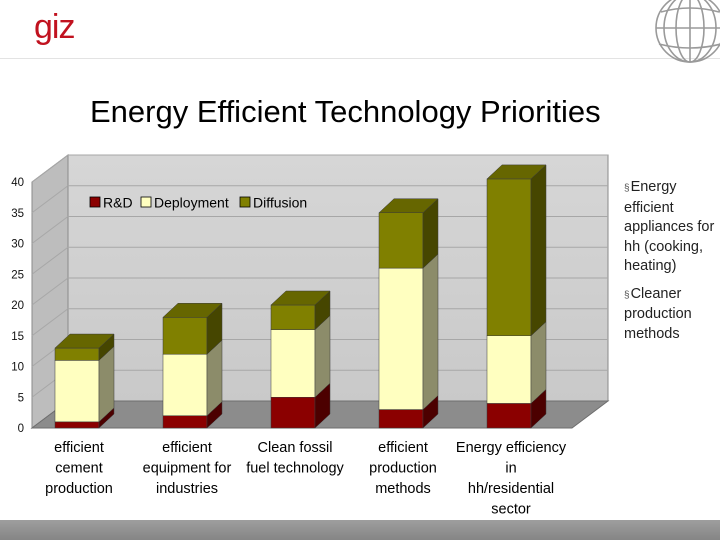  I want to click on y-tick-label: 10, so click(17, 368).